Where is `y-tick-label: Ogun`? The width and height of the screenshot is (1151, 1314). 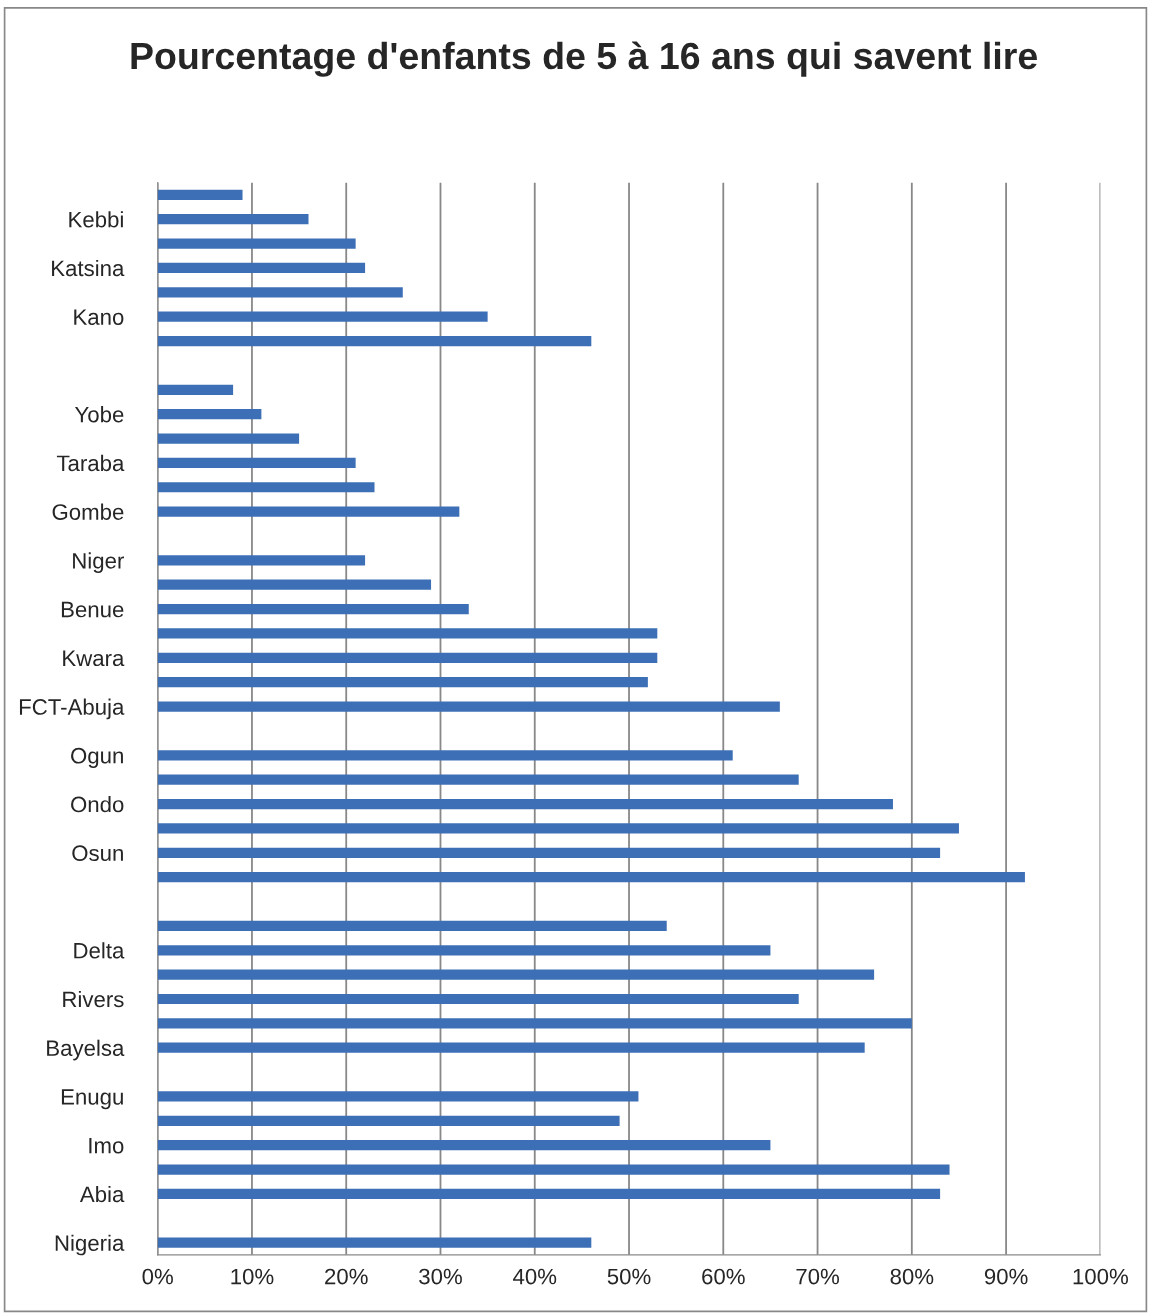 y-tick-label: Ogun is located at coordinates (97, 757).